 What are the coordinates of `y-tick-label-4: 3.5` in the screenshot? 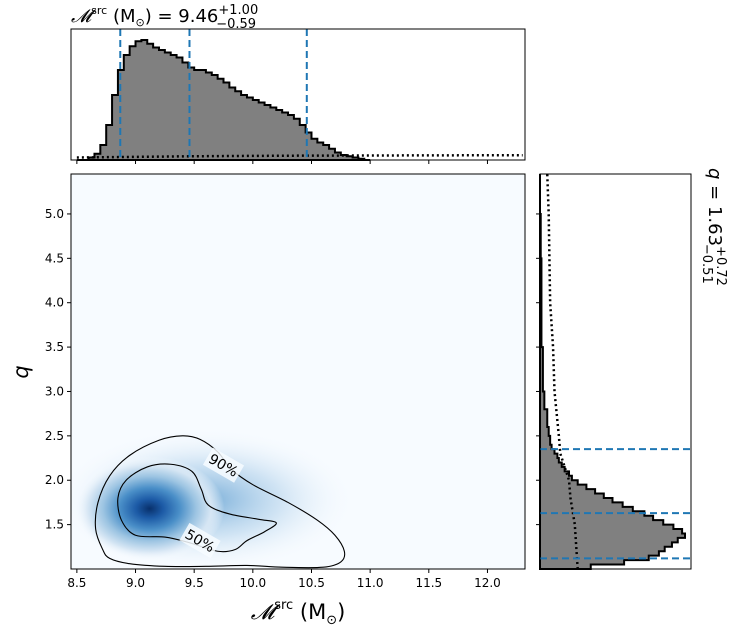 It's located at (54, 347).